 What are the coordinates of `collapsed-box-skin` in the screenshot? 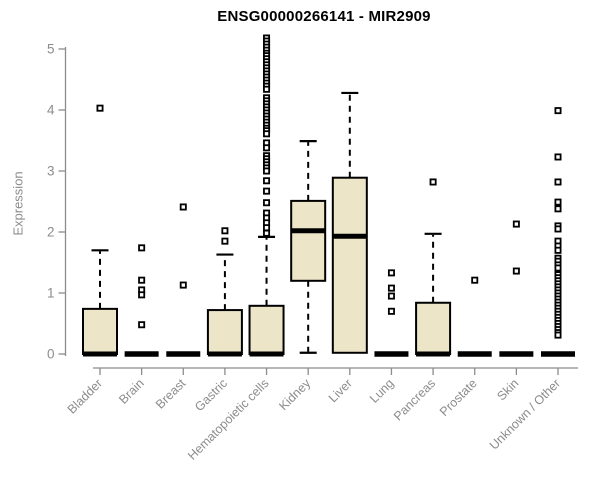 It's located at (516, 354).